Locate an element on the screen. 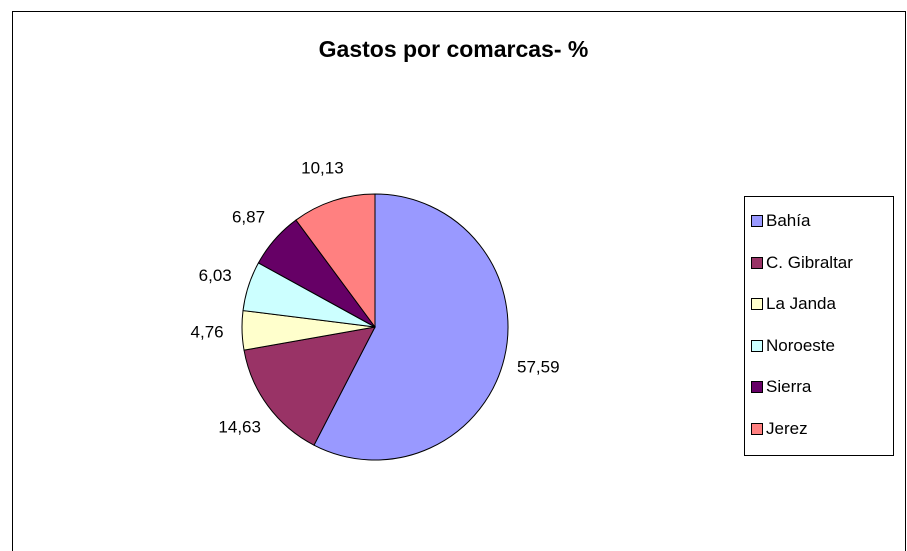  data-label-bahia: 57,59 is located at coordinates (538, 367).